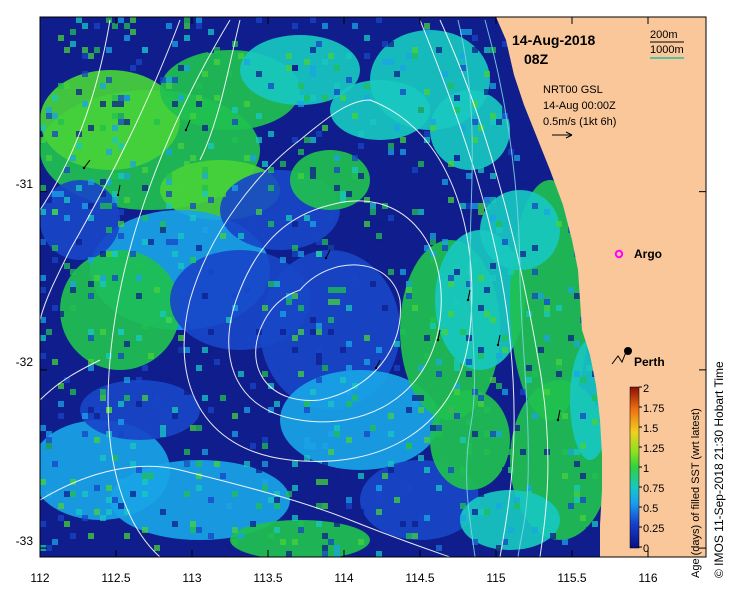 Image resolution: width=739 pixels, height=592 pixels. I want to click on colorbar-tick-2: 1.5, so click(650, 429).